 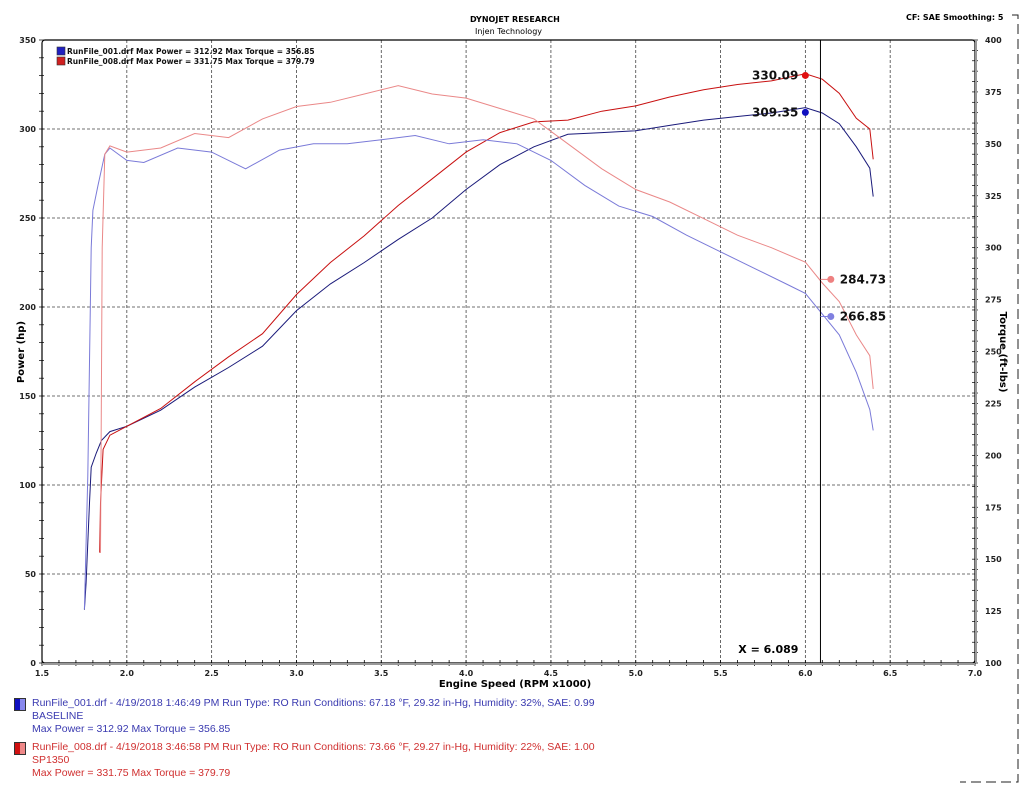 What do you see at coordinates (636, 673) in the screenshot?
I see `x-tick-label: 5.0` at bounding box center [636, 673].